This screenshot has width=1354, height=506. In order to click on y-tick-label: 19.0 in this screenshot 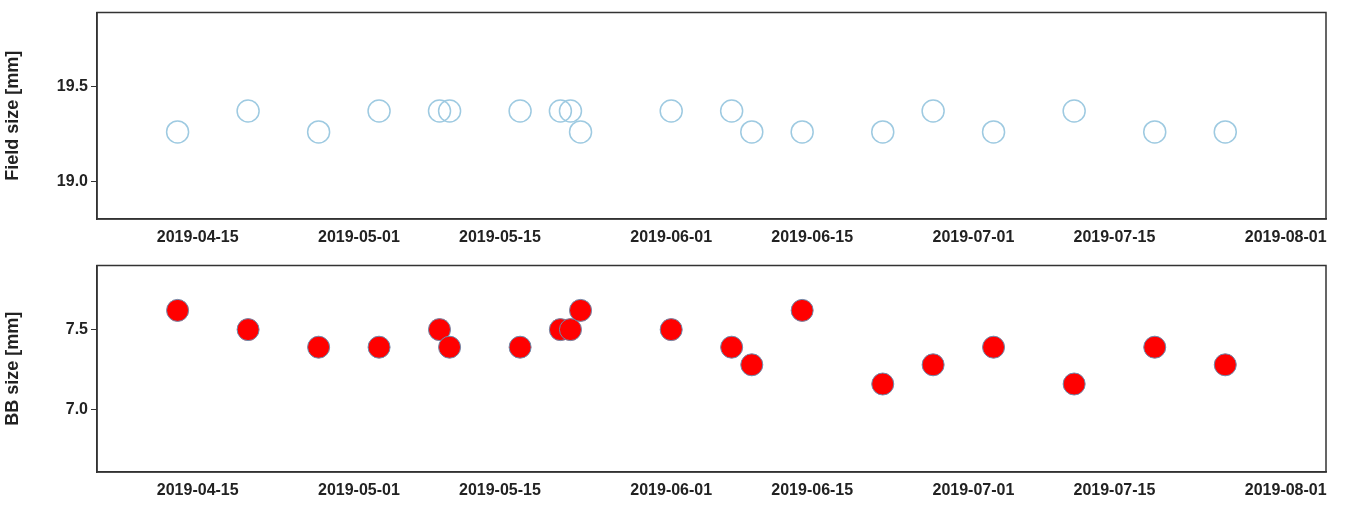, I will do `click(72, 180)`.